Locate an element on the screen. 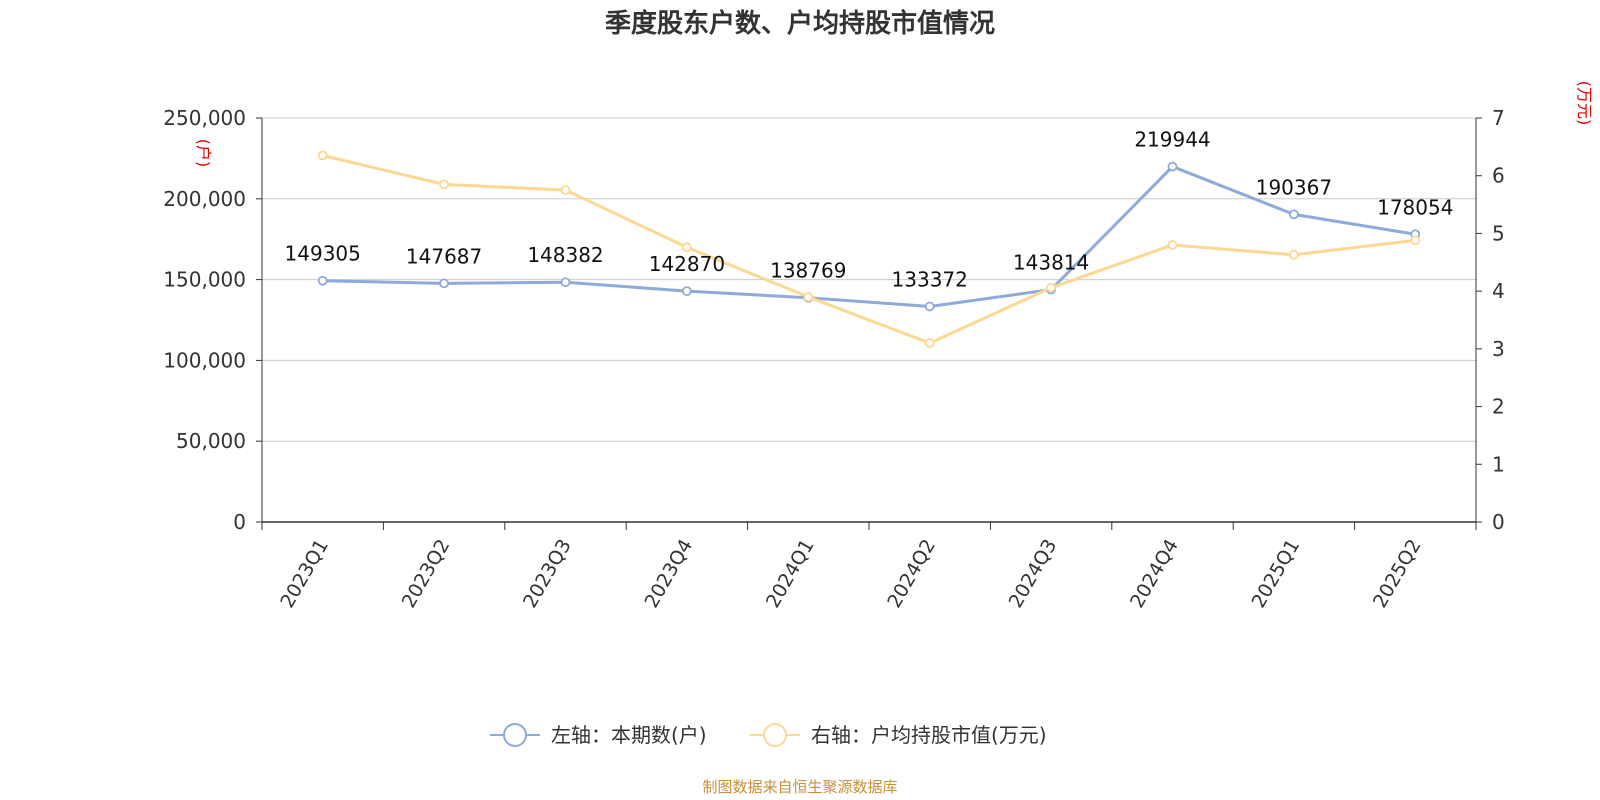 This screenshot has height=800, width=1600. legend-label: 左轴：本期数(户) is located at coordinates (629, 735).